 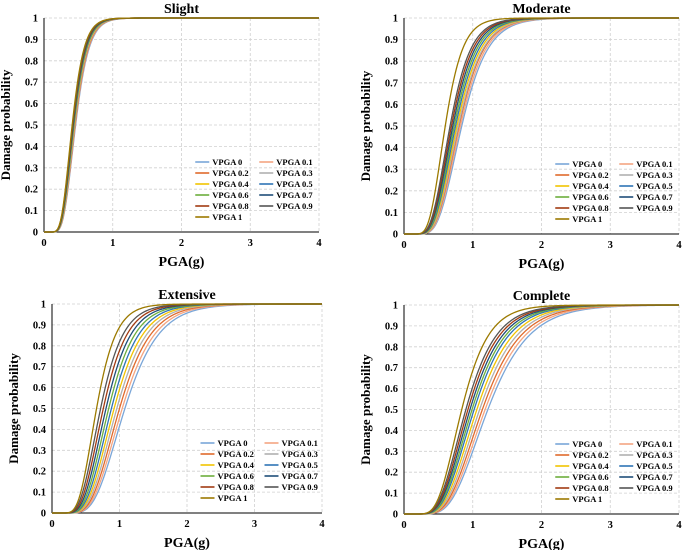 What do you see at coordinates (395, 306) in the screenshot?
I see `y-tick-label: 1` at bounding box center [395, 306].